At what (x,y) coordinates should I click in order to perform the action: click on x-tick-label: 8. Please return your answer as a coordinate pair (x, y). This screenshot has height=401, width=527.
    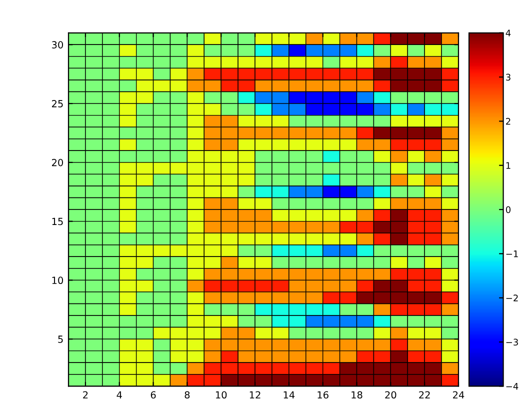
    Looking at the image, I should click on (187, 395).